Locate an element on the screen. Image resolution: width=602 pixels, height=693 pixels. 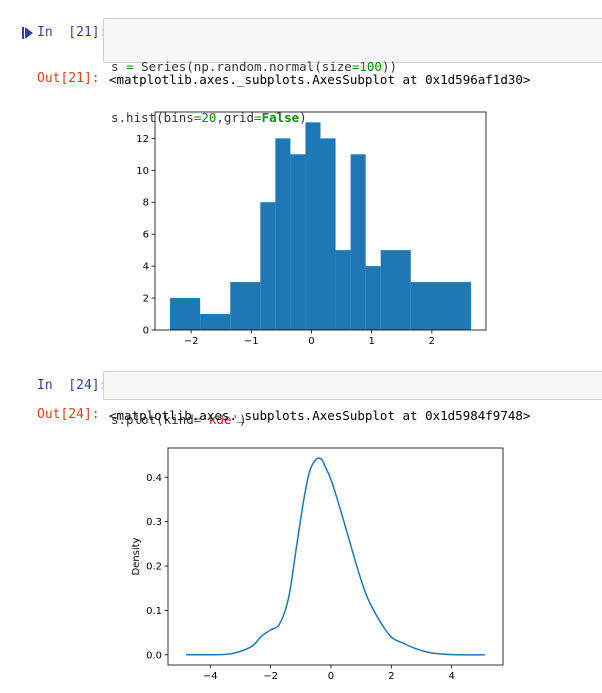
y-tick-label: 6 is located at coordinates (146, 235).